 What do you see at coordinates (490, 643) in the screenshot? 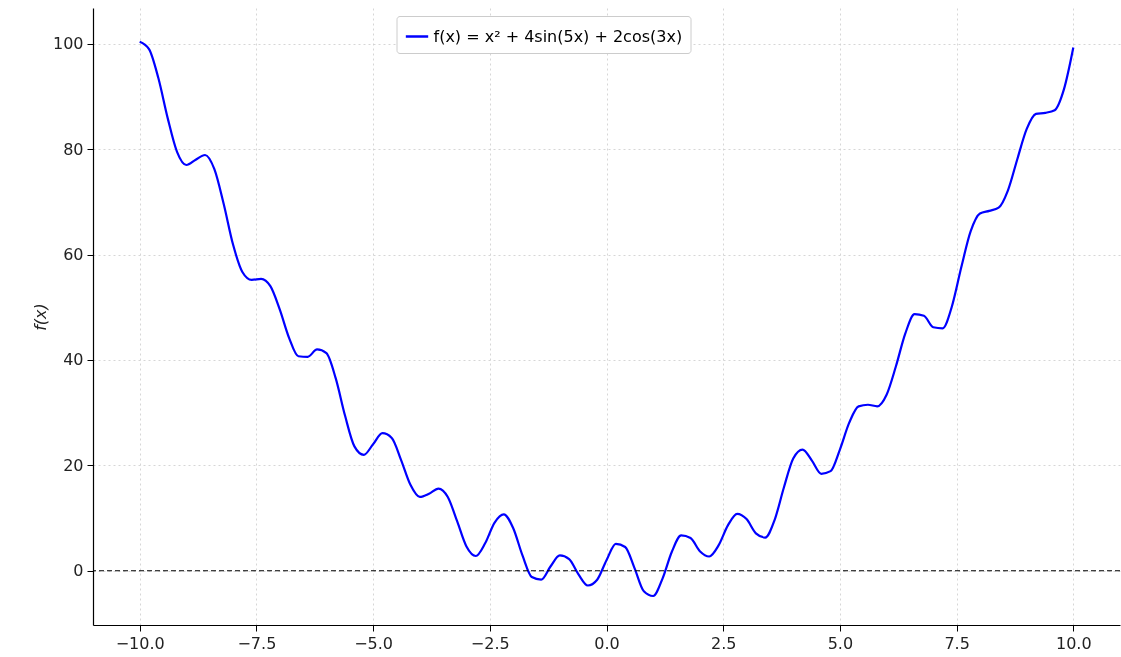
I see `x-tick-label: −2.5` at bounding box center [490, 643].